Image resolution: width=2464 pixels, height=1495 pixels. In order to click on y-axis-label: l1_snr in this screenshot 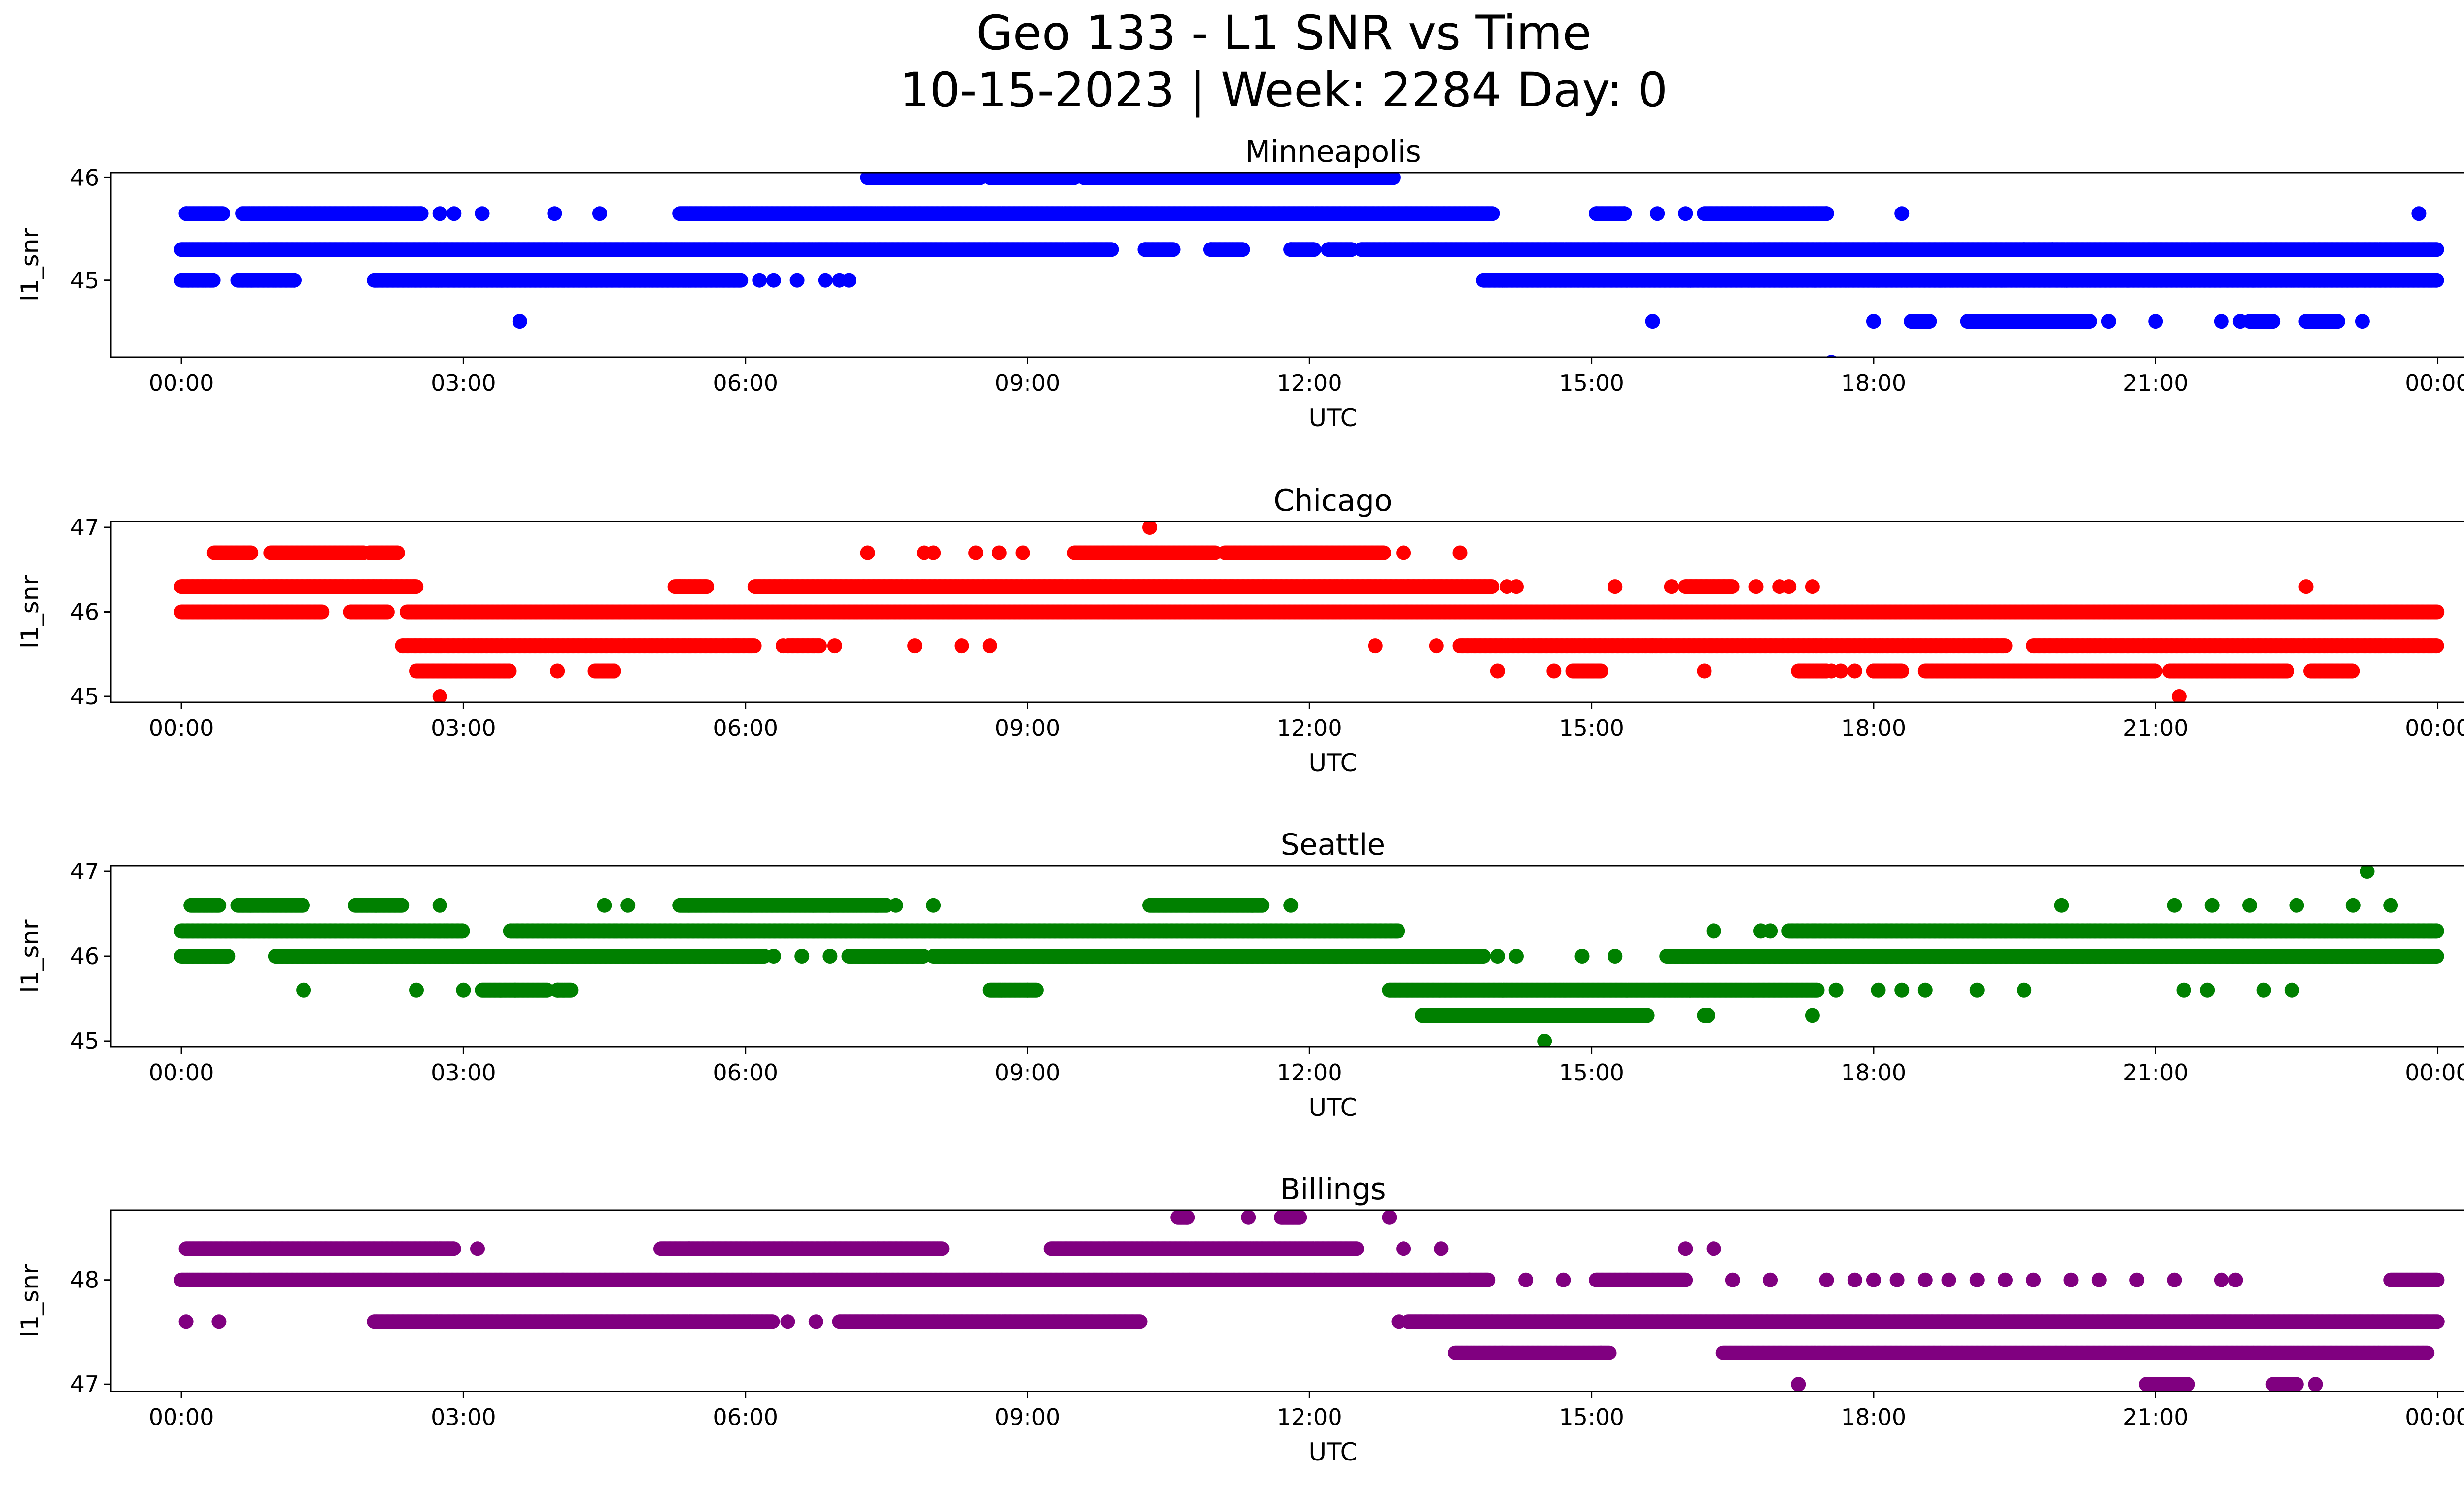, I will do `click(30, 265)`.